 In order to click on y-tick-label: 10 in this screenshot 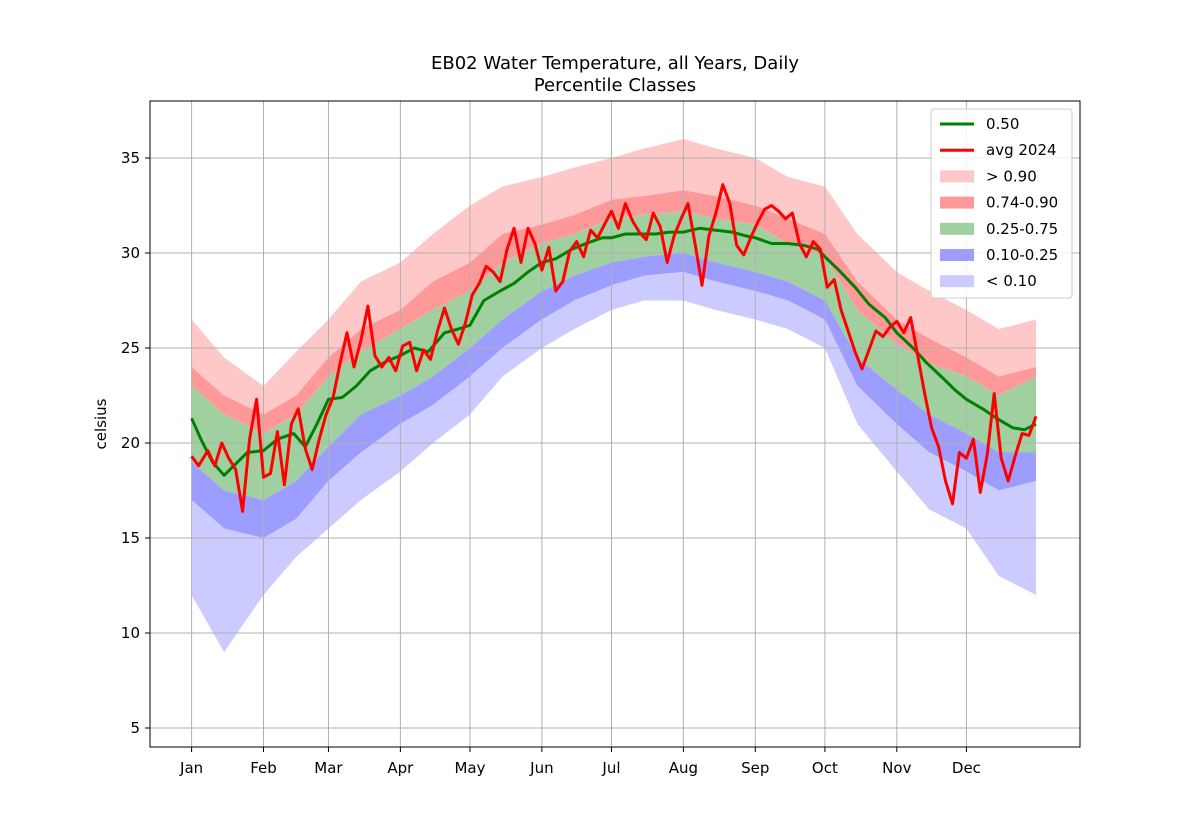, I will do `click(130, 633)`.